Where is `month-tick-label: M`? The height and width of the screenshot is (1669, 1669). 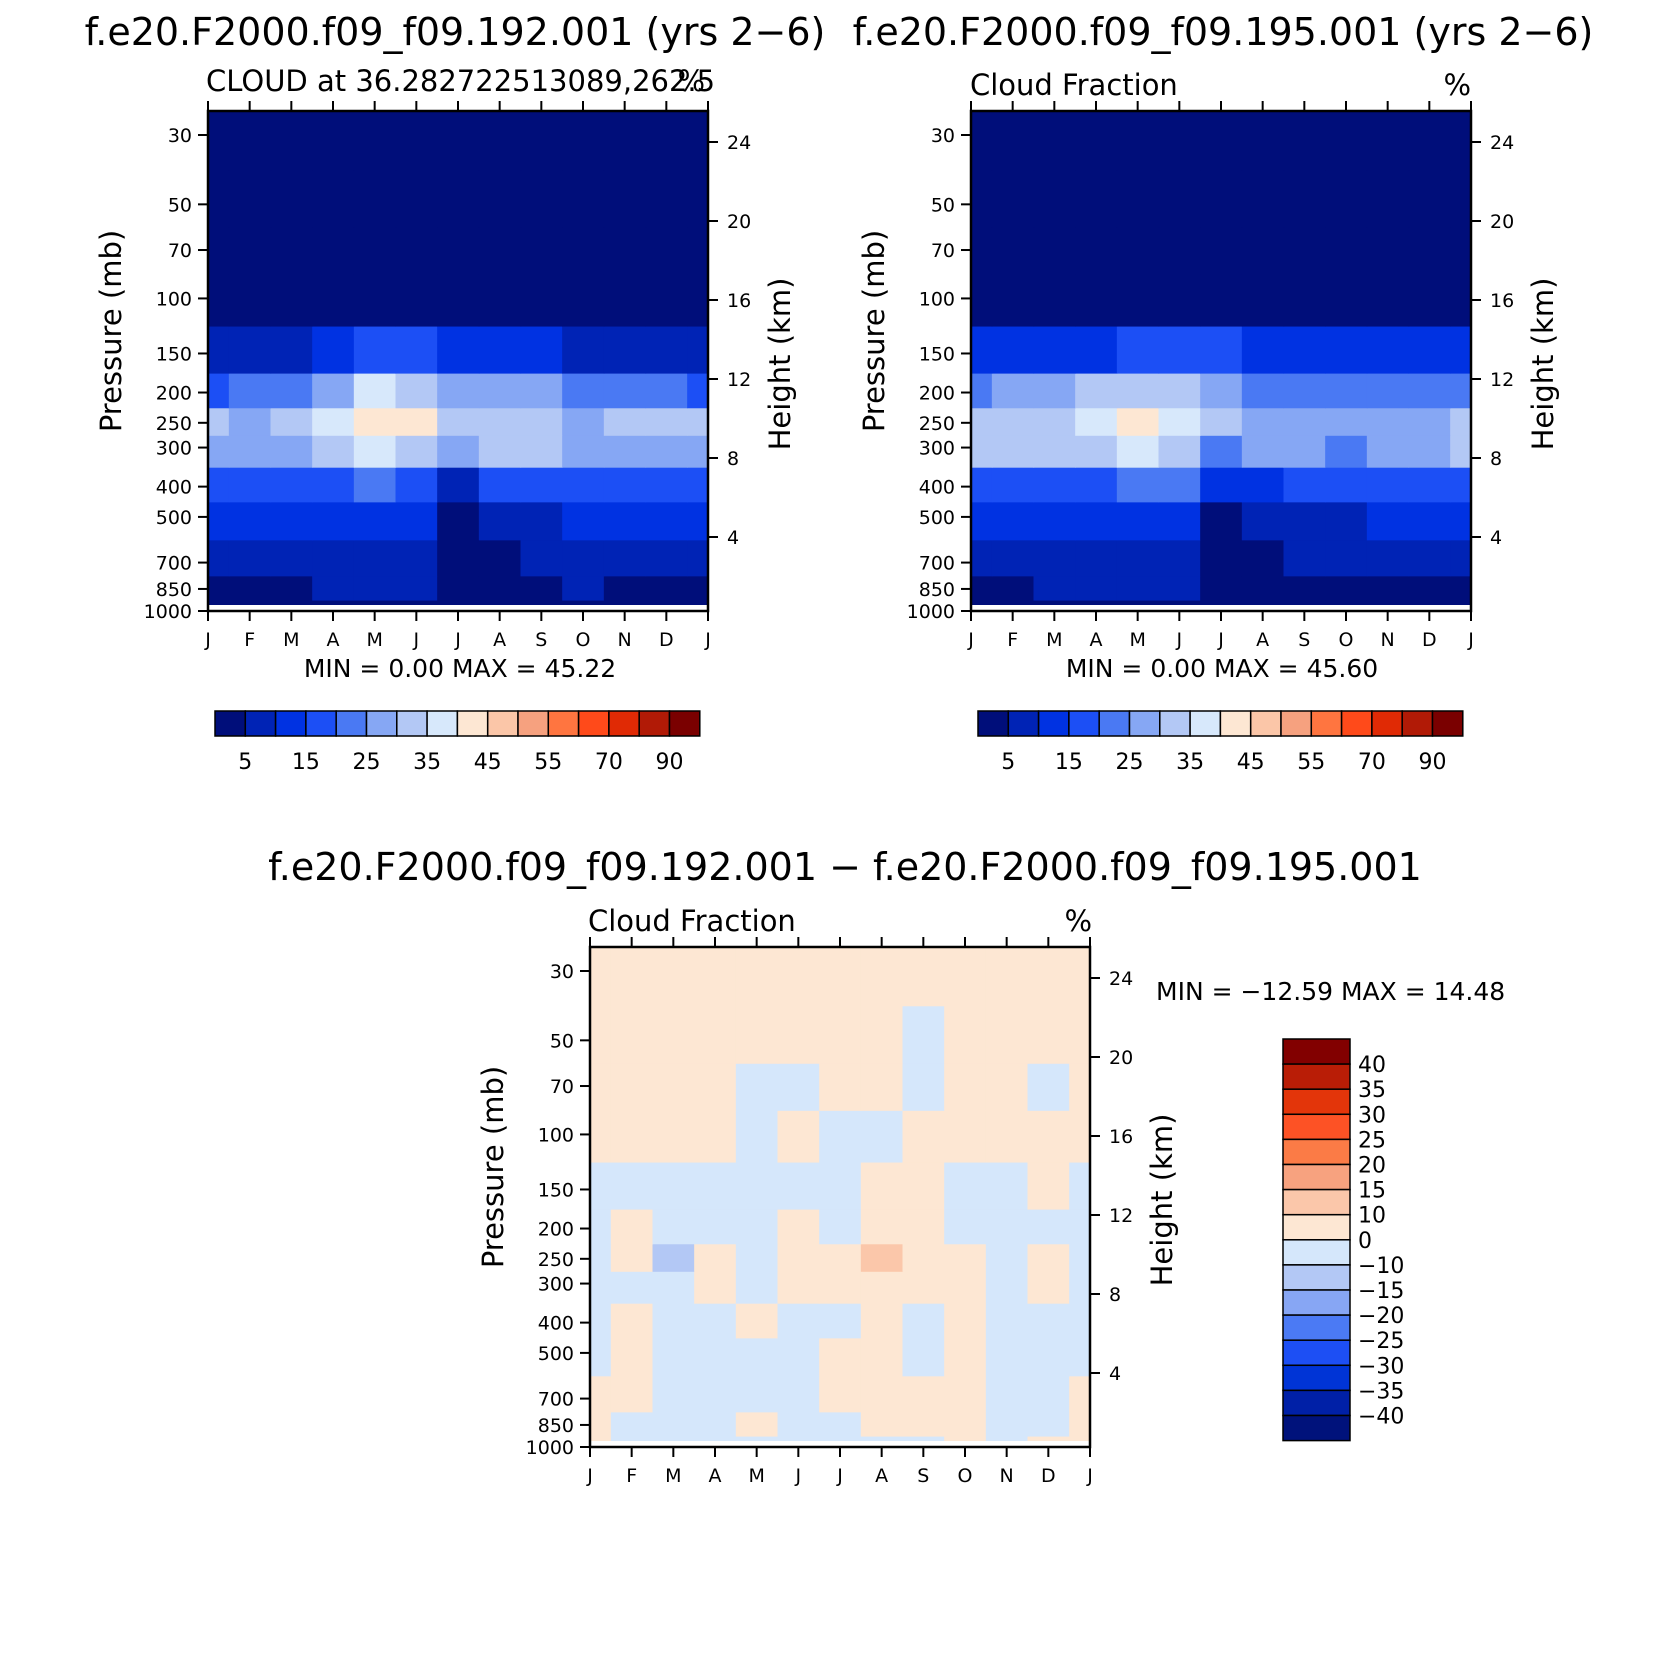 month-tick-label: M is located at coordinates (673, 1476).